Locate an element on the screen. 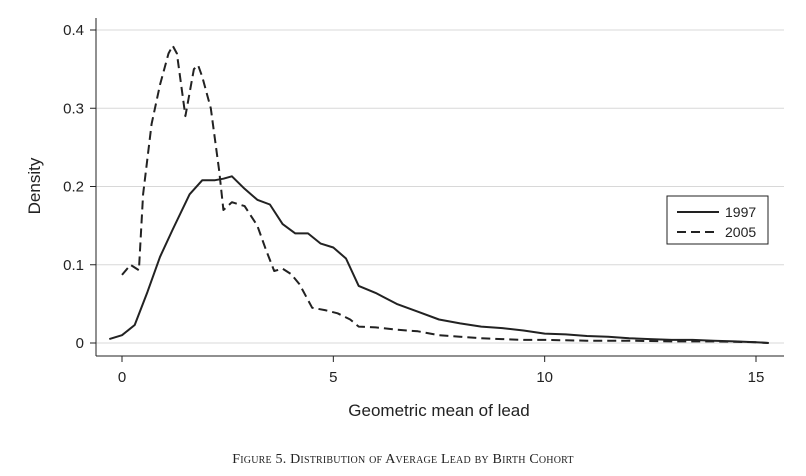 The image size is (806, 476). y-tick-label-0: 0 is located at coordinates (80, 343).